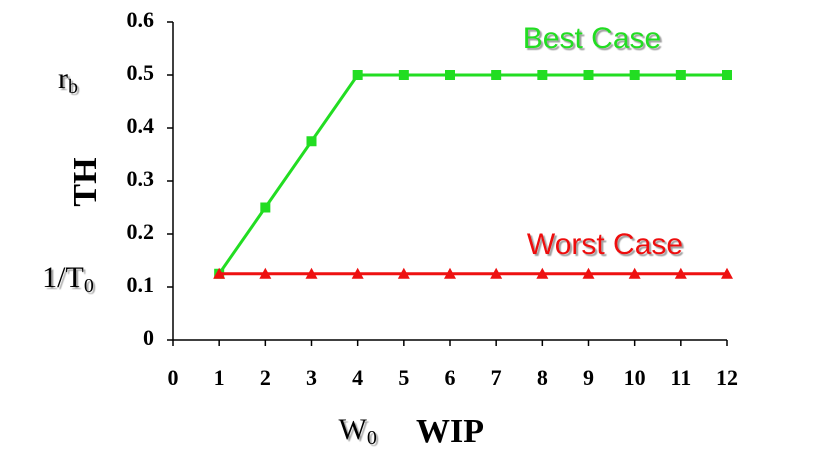 The image size is (831, 466). What do you see at coordinates (73, 87) in the screenshot?
I see `annotation-sub: b` at bounding box center [73, 87].